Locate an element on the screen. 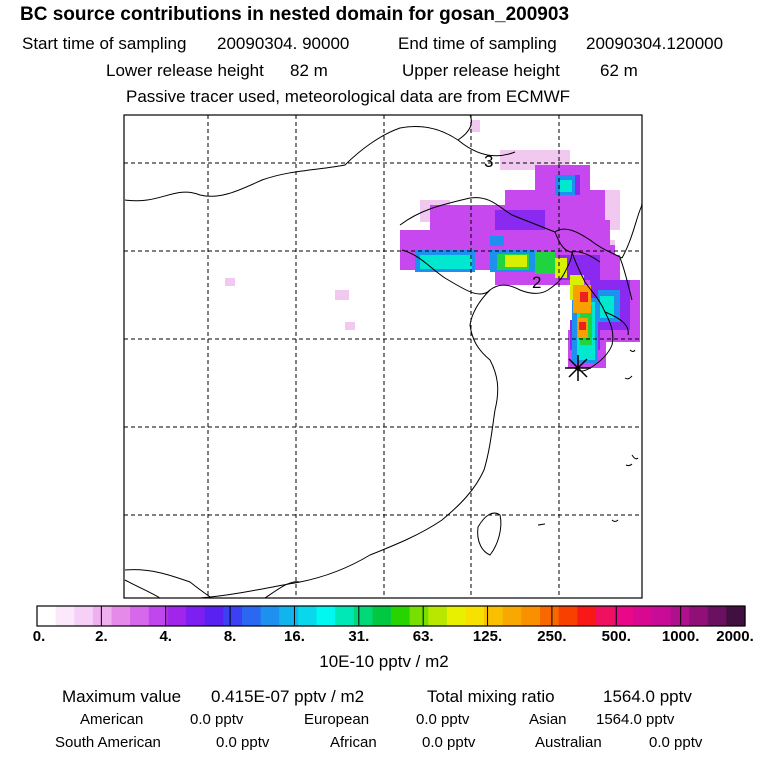 The width and height of the screenshot is (768, 768). colorbar-frame is located at coordinates (391, 616).